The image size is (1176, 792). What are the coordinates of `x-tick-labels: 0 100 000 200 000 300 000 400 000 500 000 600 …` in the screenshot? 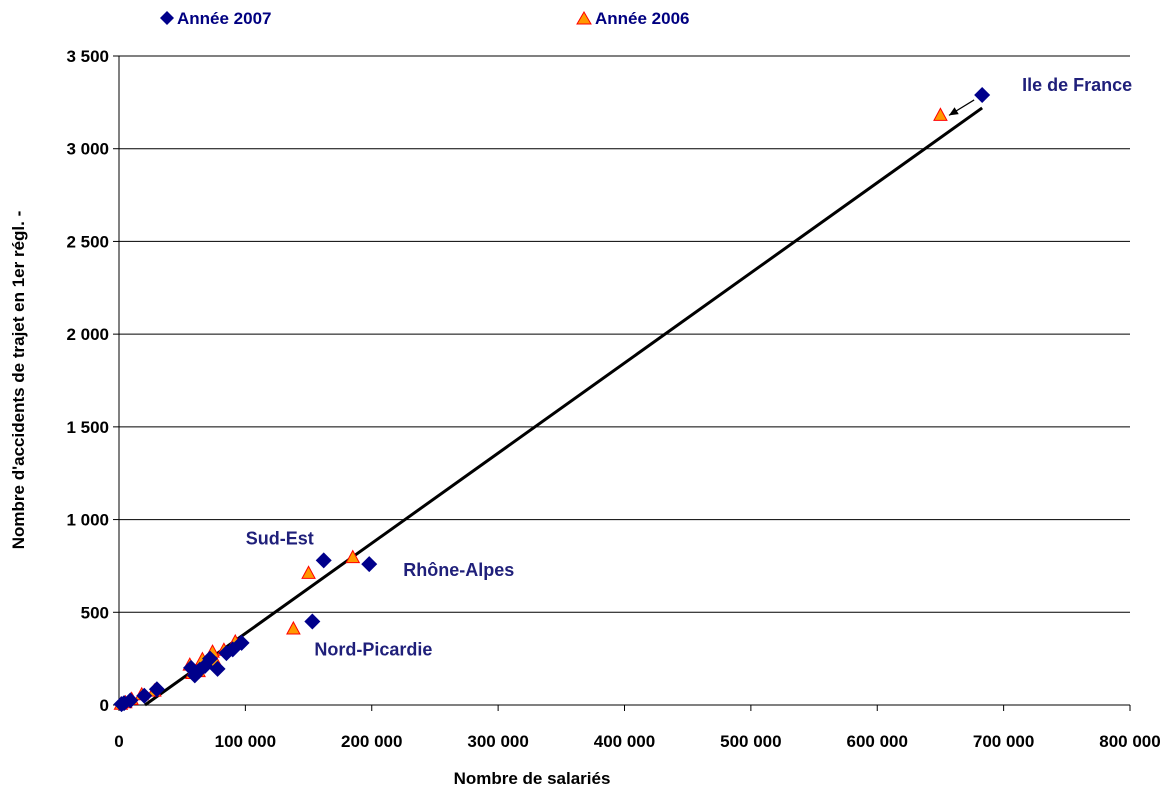 It's located at (637, 741).